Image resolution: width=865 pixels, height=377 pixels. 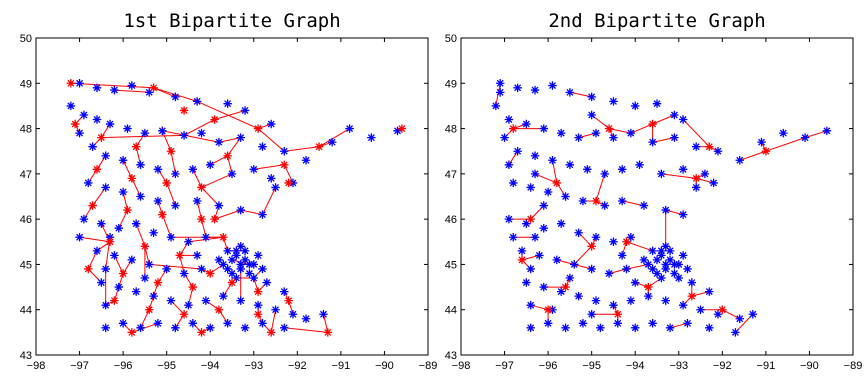 What do you see at coordinates (341, 366) in the screenshot?
I see `x-tick-label: −91` at bounding box center [341, 366].